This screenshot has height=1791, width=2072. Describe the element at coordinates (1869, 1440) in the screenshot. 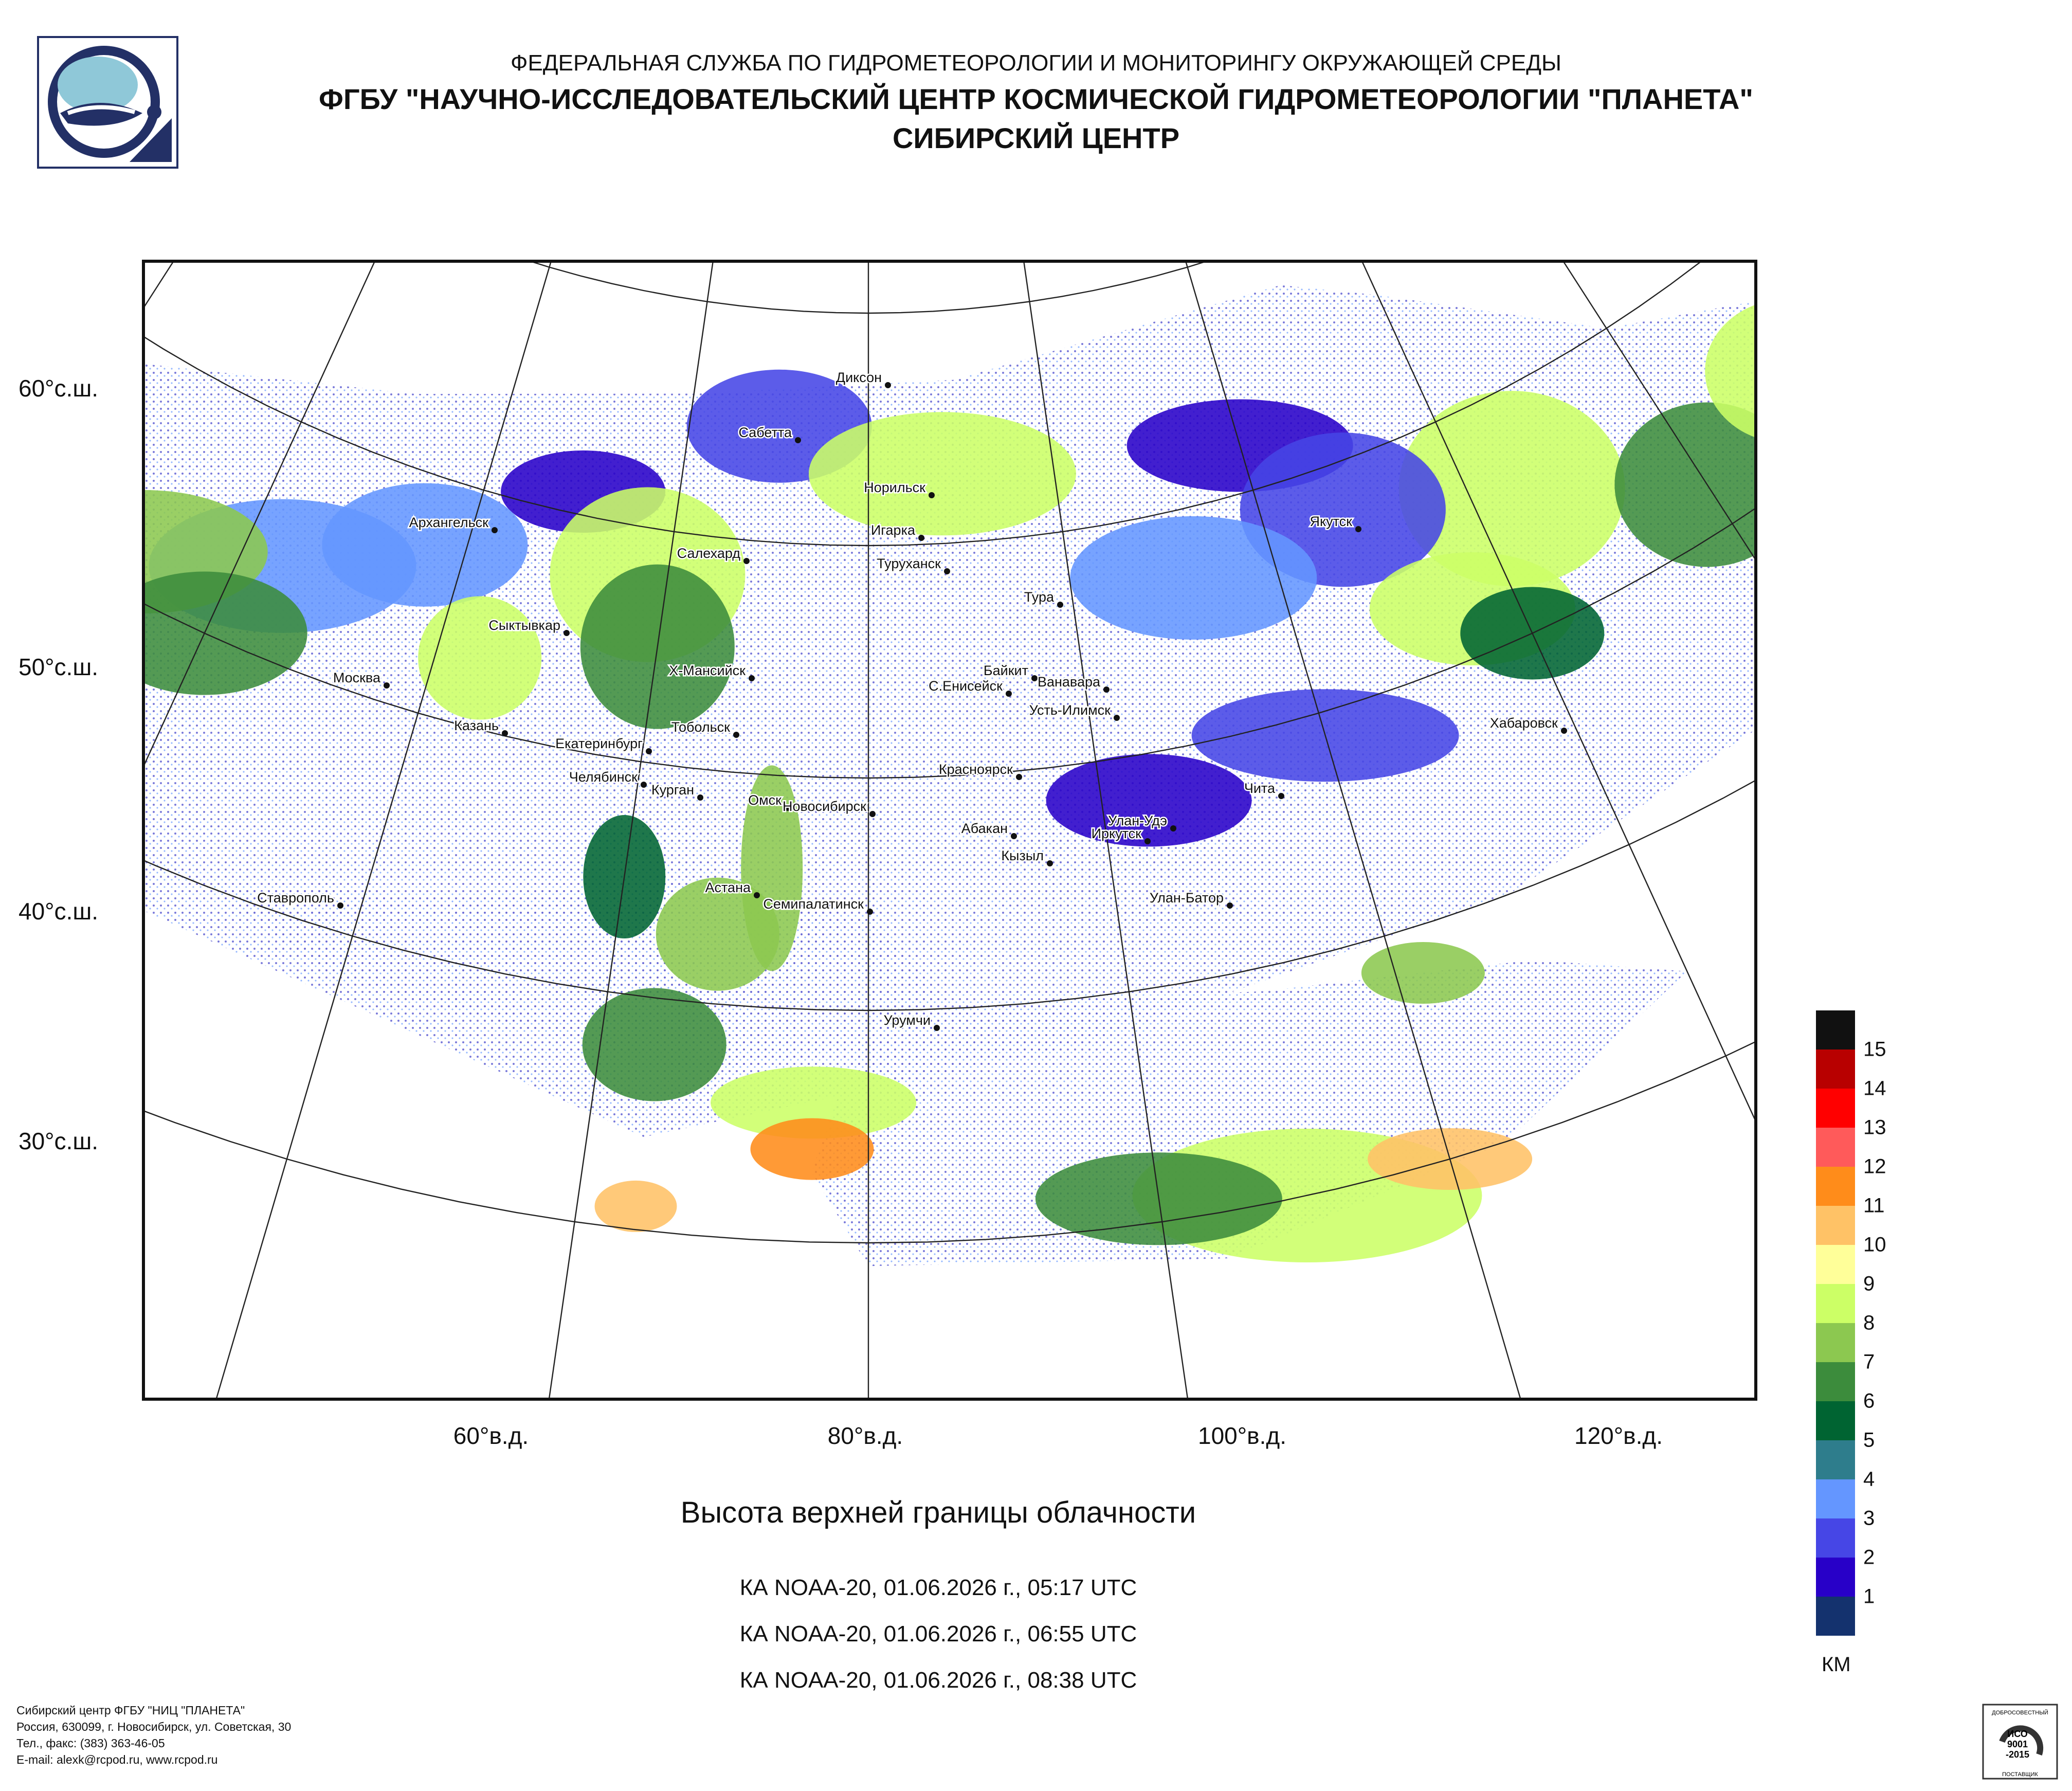

I see `legend-level-label: 5` at that location.